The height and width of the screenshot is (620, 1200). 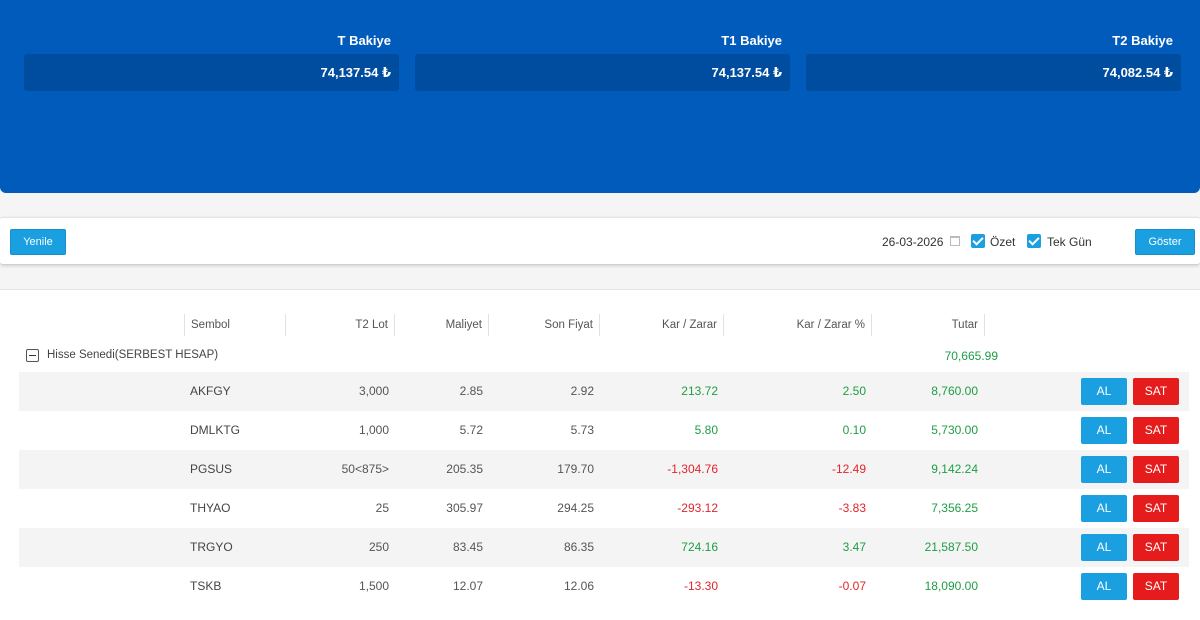 I want to click on show-button: Göster, so click(x=1165, y=242).